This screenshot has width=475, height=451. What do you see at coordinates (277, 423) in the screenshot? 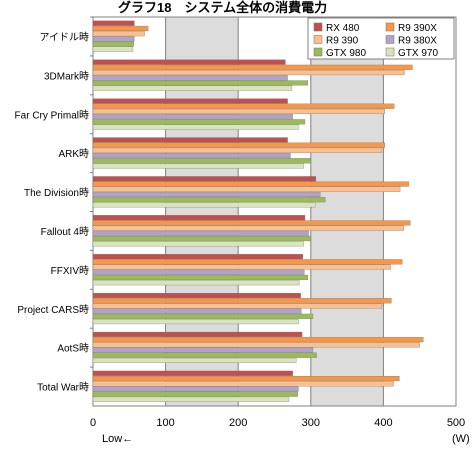
I see `x-tick-labels: 0 100 200 300 400 500` at bounding box center [277, 423].